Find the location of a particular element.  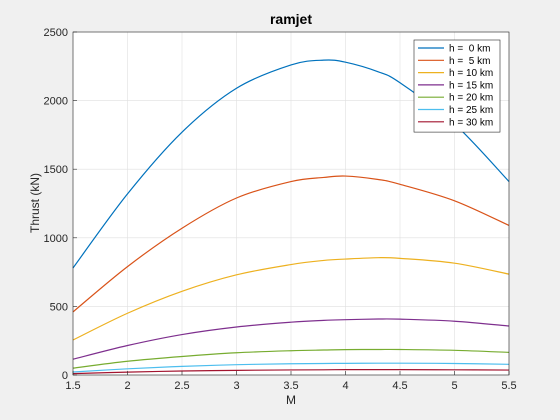

y-axis-label: Thrust (kN) is located at coordinates (35, 203).